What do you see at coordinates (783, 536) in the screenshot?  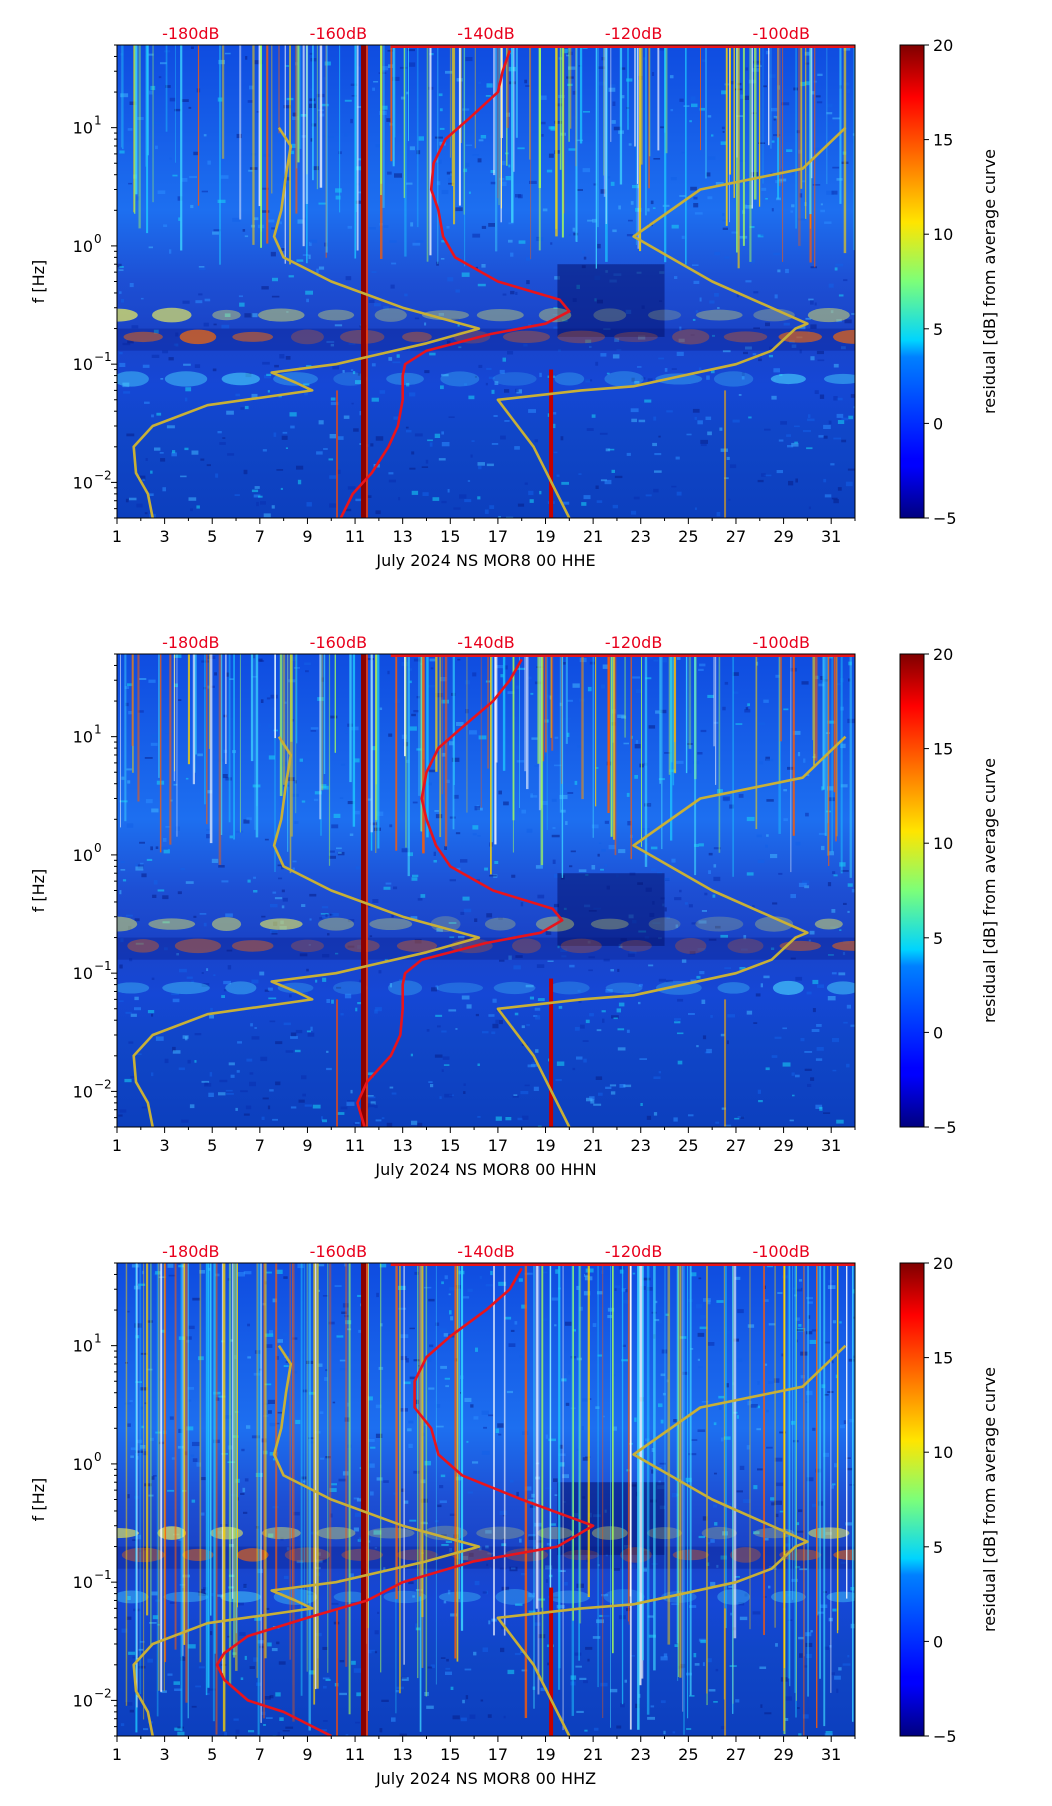 I see `x-tick-label: 29` at bounding box center [783, 536].